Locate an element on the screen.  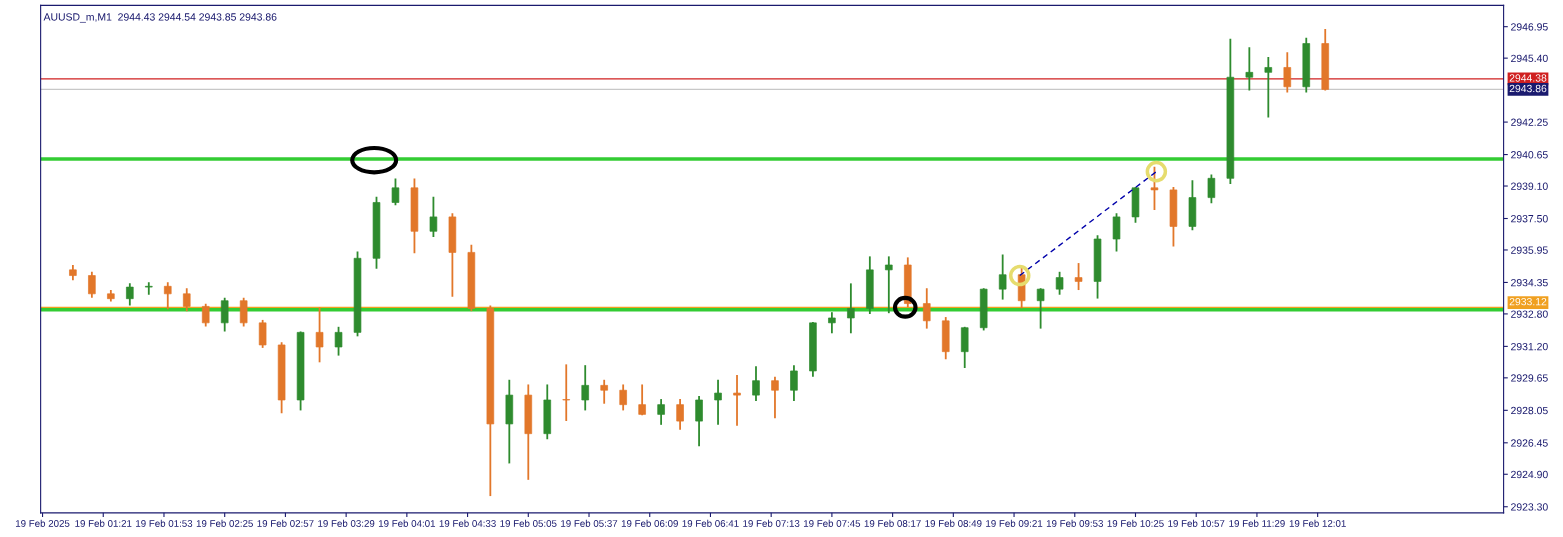
ref-line-label: 2944.38 is located at coordinates (1528, 78).